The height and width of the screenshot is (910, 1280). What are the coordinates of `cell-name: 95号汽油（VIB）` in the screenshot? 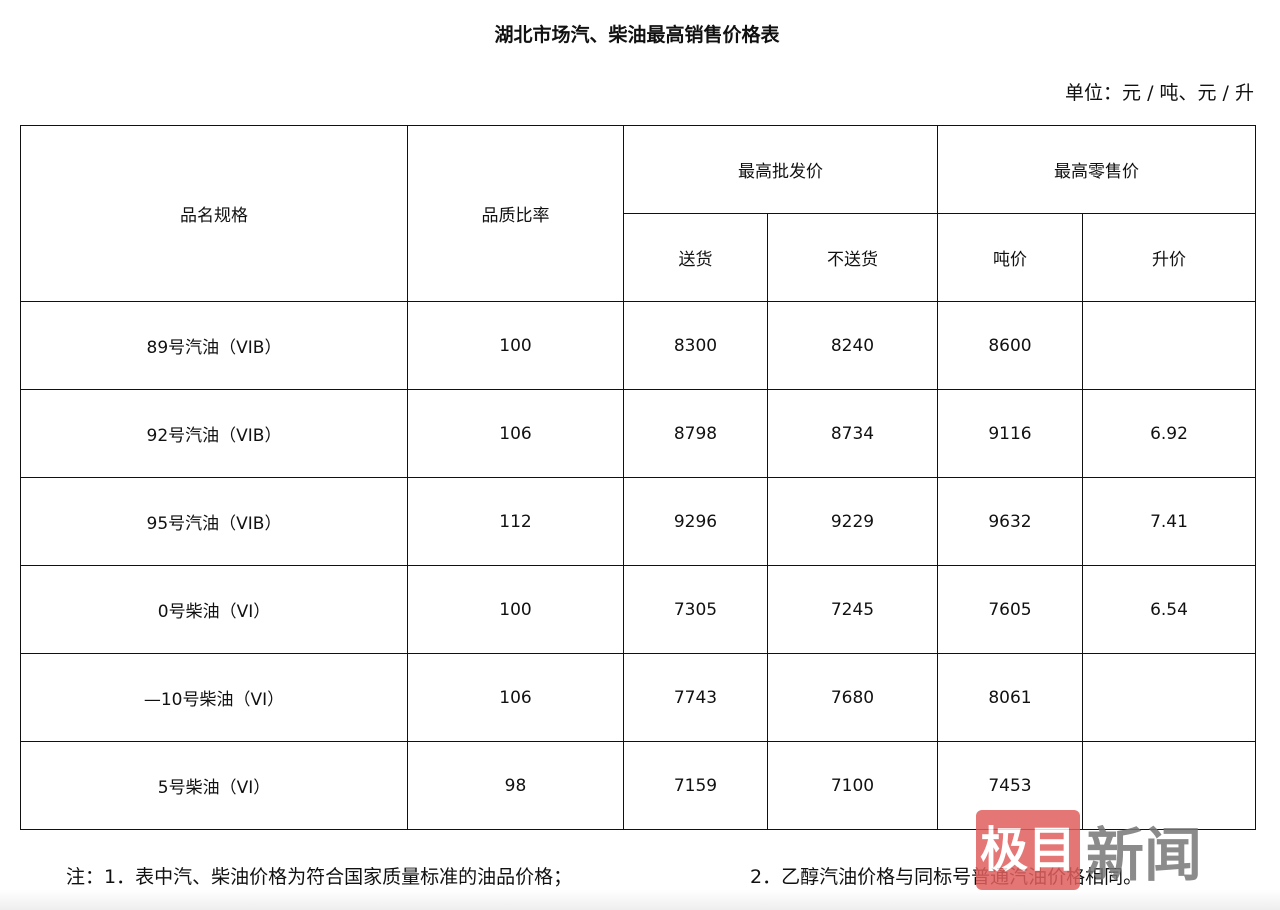 It's located at (214, 521).